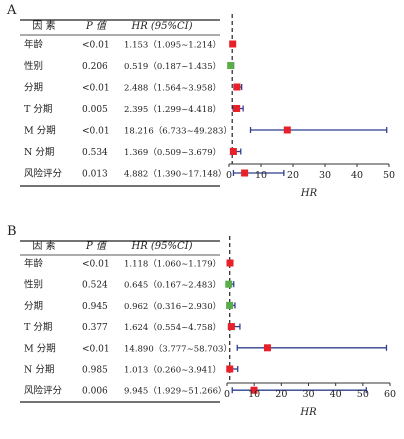 The image size is (404, 439). Describe the element at coordinates (172, 152) in the screenshot. I see `row-hr-text: 1.369（0.509~3.679）` at that location.